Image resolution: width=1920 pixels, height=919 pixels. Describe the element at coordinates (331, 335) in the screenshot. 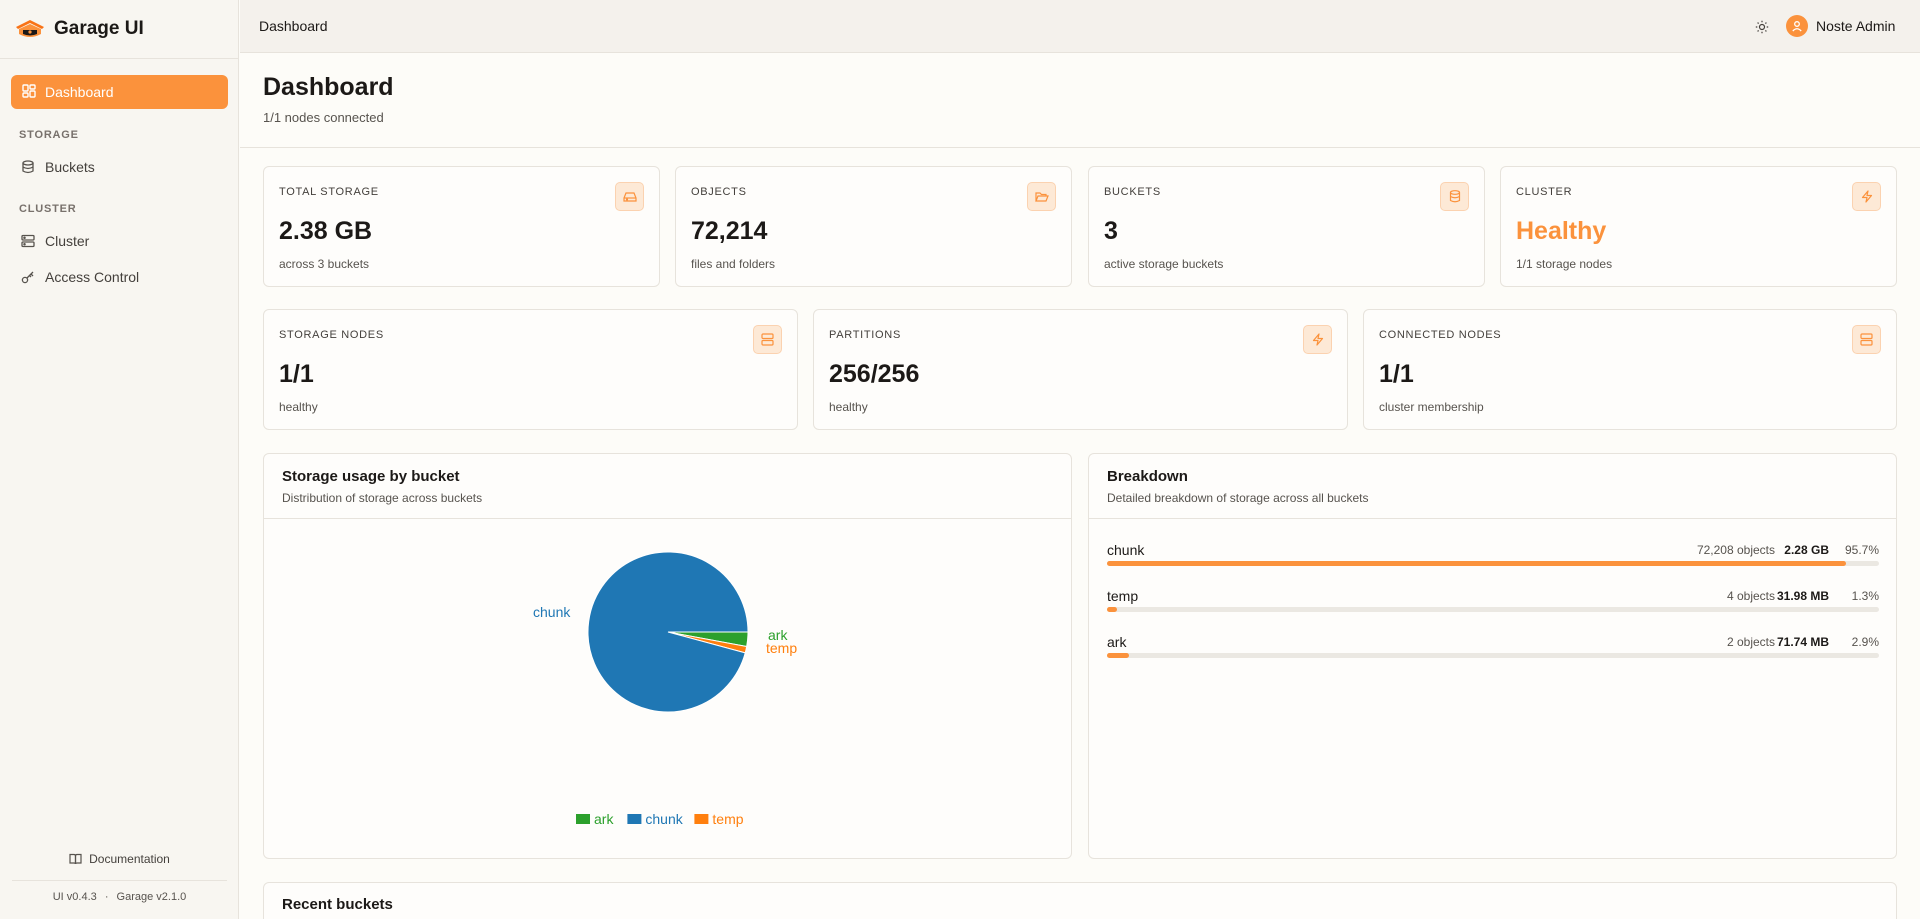

I see `stat-label: STORAGE NODES` at that location.